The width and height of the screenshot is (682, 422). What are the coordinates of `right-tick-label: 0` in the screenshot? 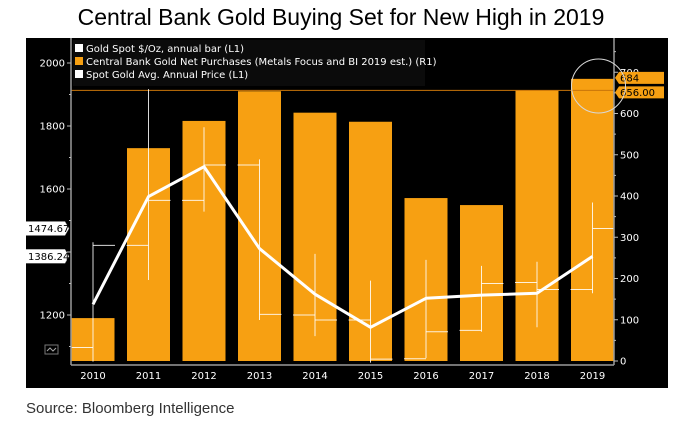 It's located at (623, 362).